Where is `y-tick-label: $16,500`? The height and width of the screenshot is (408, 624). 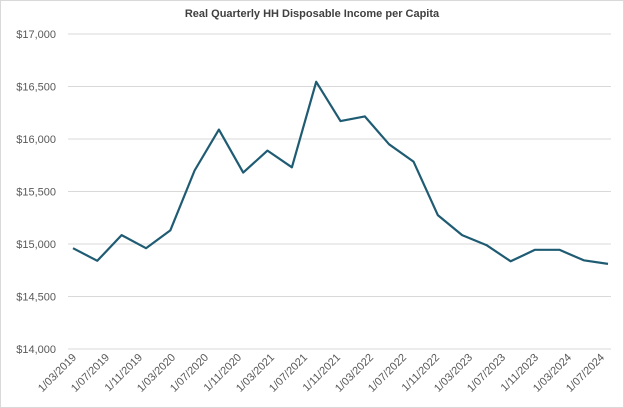 y-tick-label: $16,500 is located at coordinates (36, 88).